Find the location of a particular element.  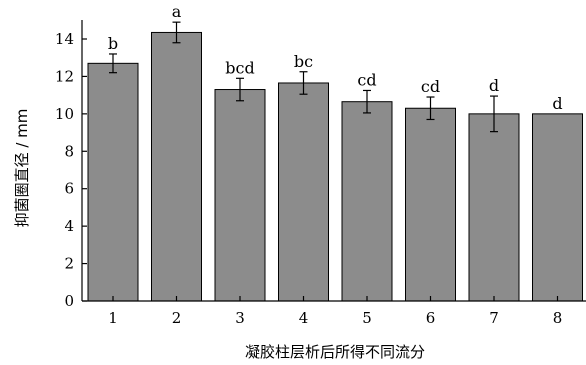

significance-label-2: a is located at coordinates (177, 11).